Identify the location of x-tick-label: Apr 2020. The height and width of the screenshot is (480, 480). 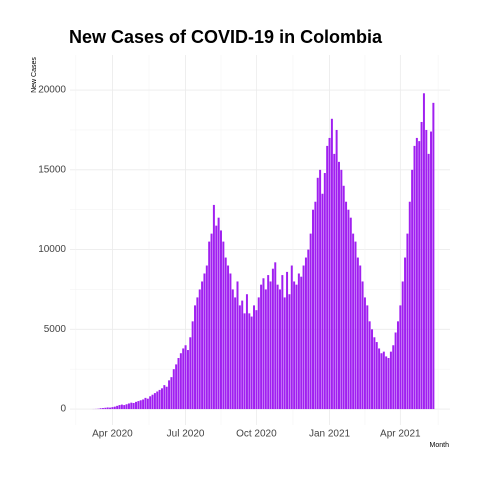
(112, 434).